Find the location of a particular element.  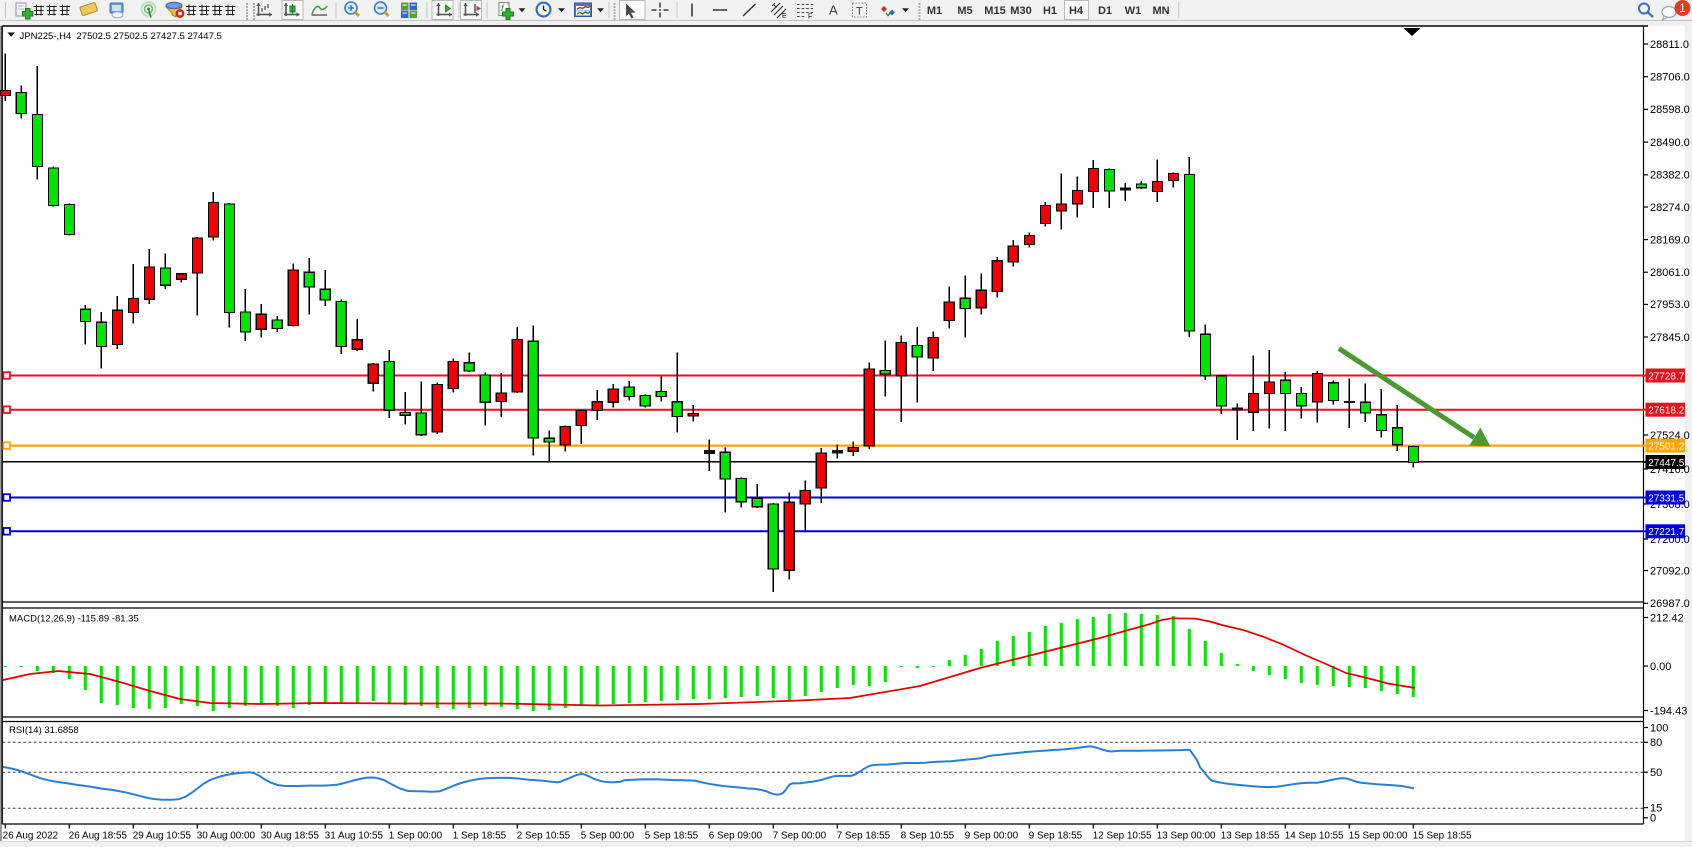

svg-text: 26 Aug 18:55 is located at coordinates (98, 836).